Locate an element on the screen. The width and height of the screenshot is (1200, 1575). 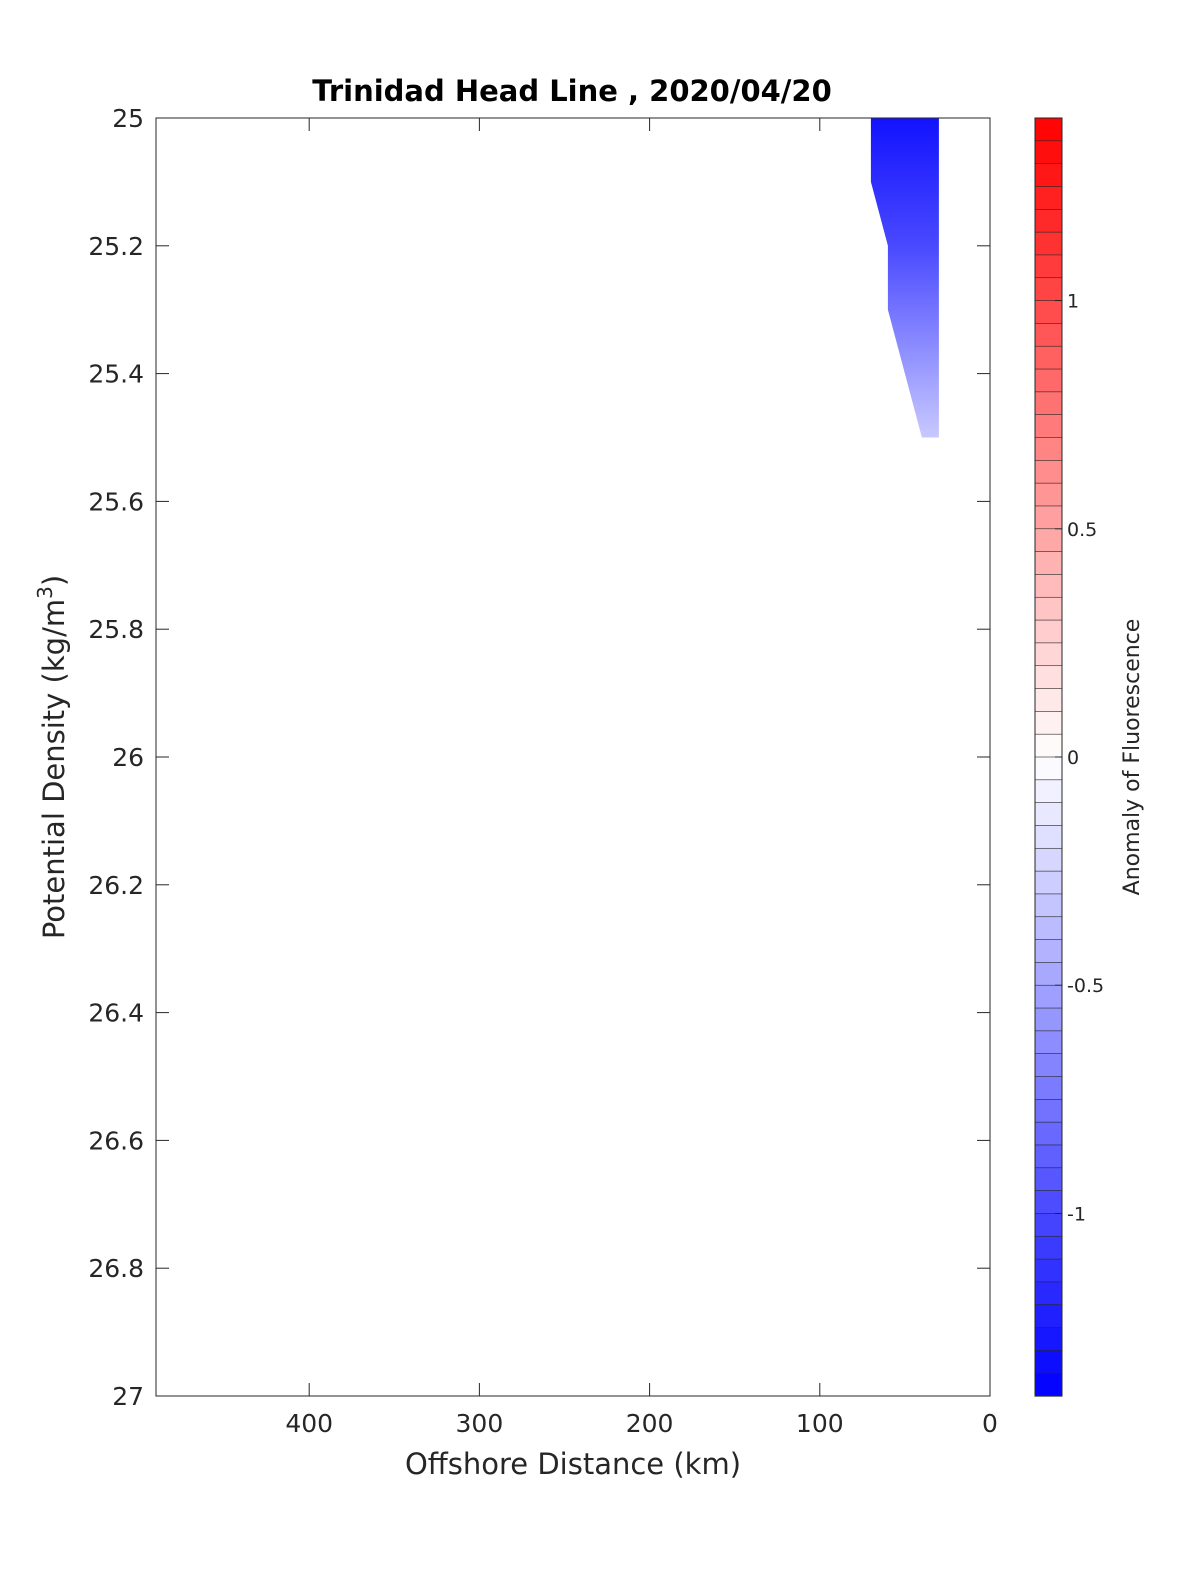
y-tick-label: 26.2 is located at coordinates (116, 885).